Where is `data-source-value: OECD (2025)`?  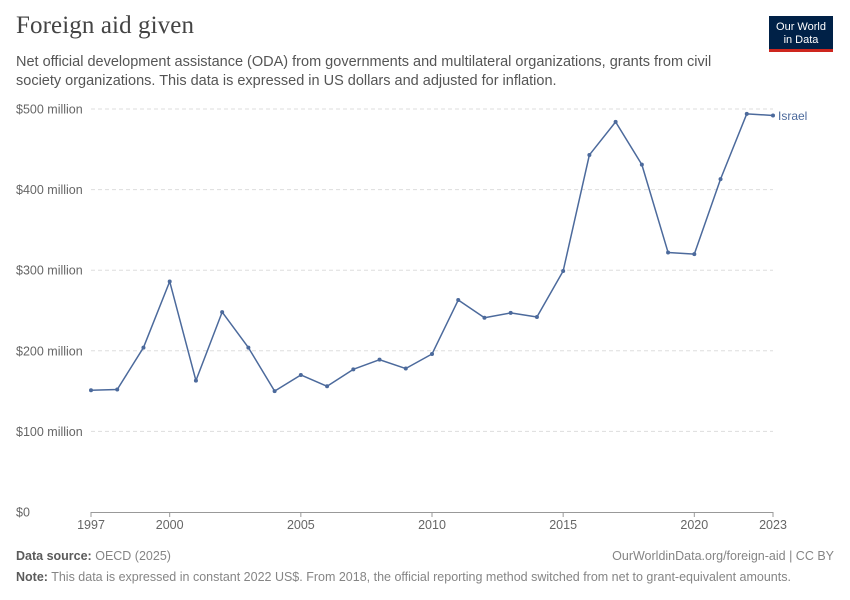 data-source-value: OECD (2025) is located at coordinates (133, 556).